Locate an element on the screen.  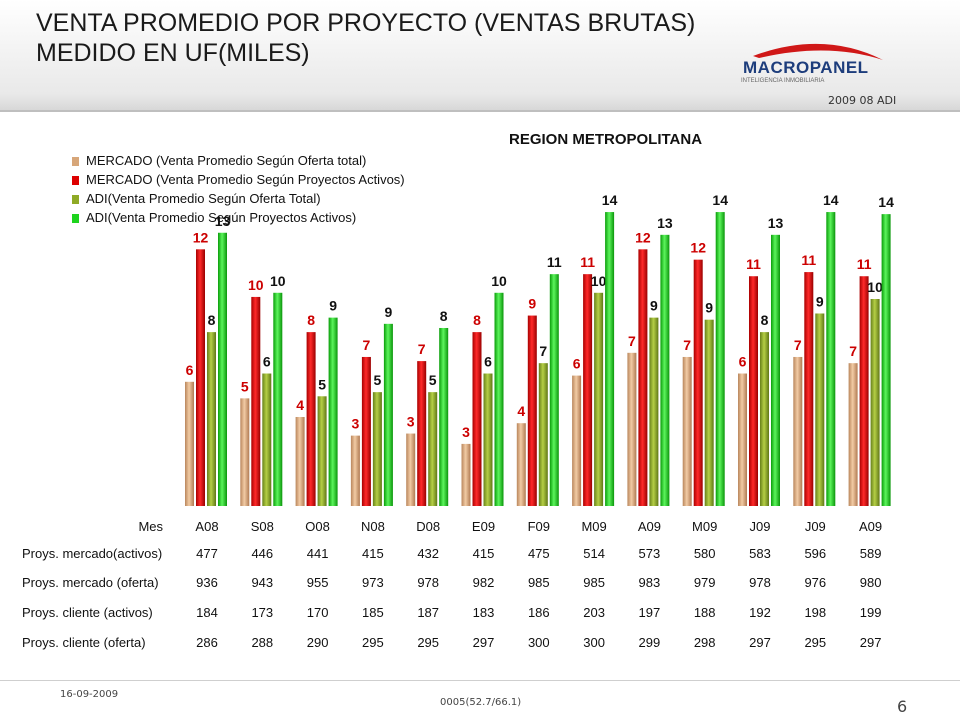
table-row-label: Proys. mercado (oferta) is located at coordinates (90, 582).